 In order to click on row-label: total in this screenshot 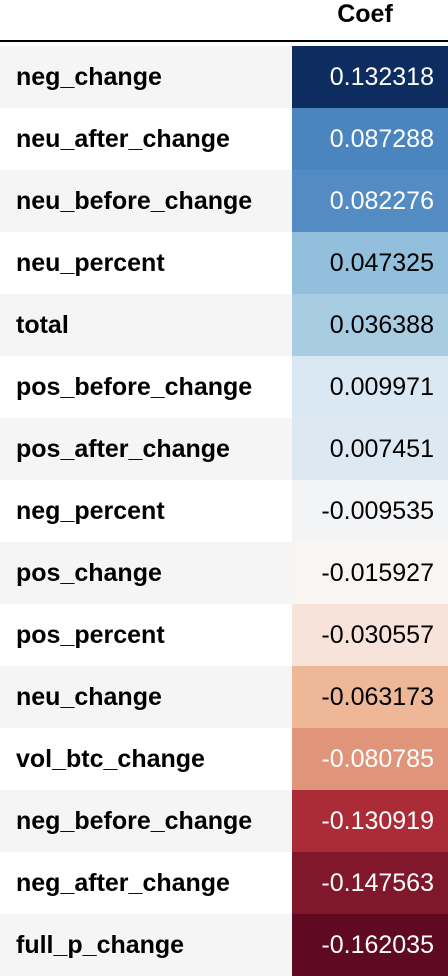, I will do `click(146, 325)`.